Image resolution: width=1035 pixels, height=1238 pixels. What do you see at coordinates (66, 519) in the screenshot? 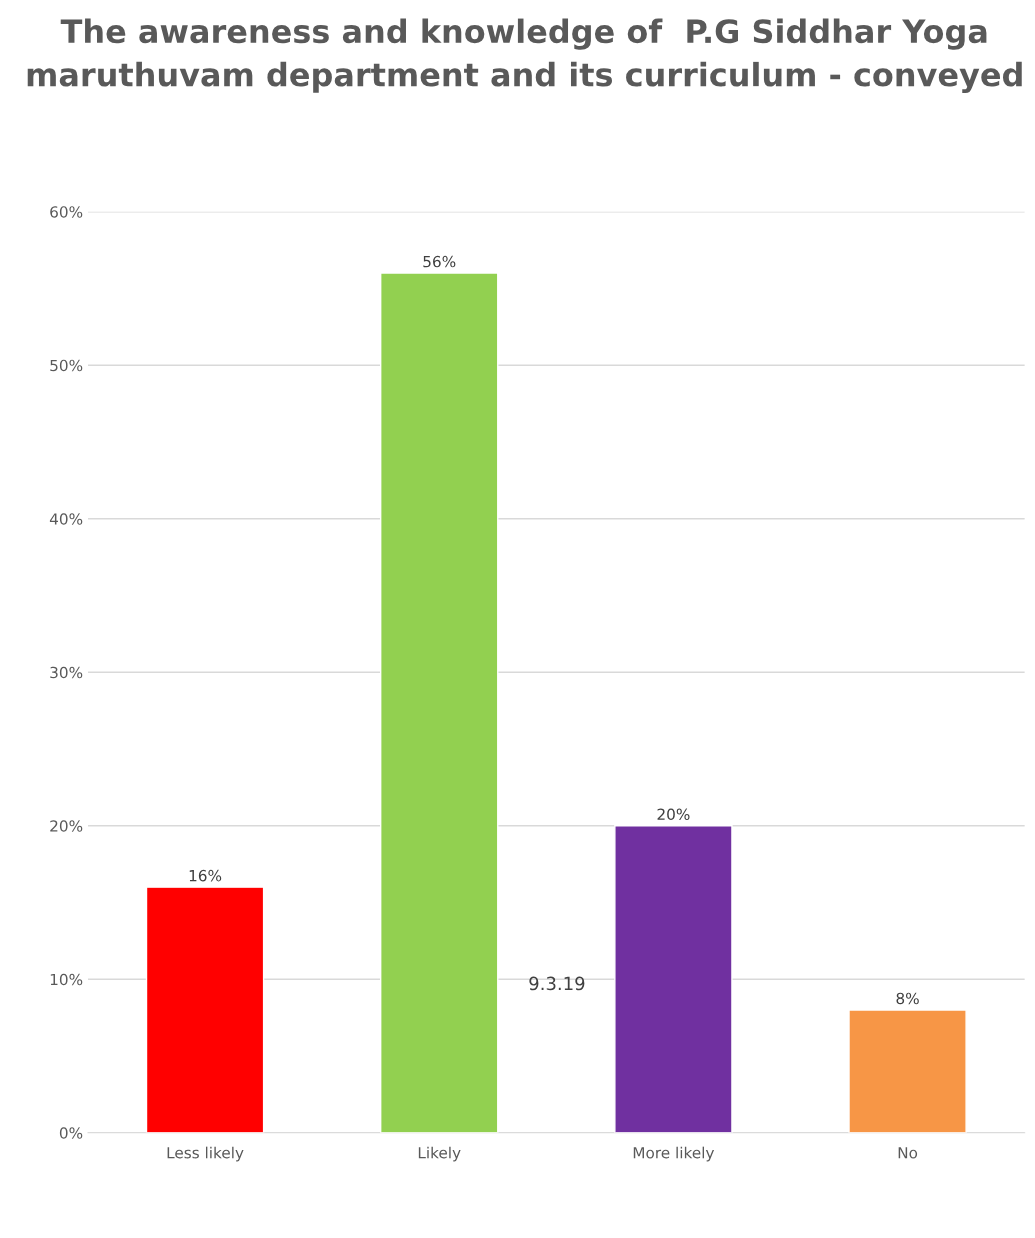
I see `y-tick-label: 40%` at bounding box center [66, 519].